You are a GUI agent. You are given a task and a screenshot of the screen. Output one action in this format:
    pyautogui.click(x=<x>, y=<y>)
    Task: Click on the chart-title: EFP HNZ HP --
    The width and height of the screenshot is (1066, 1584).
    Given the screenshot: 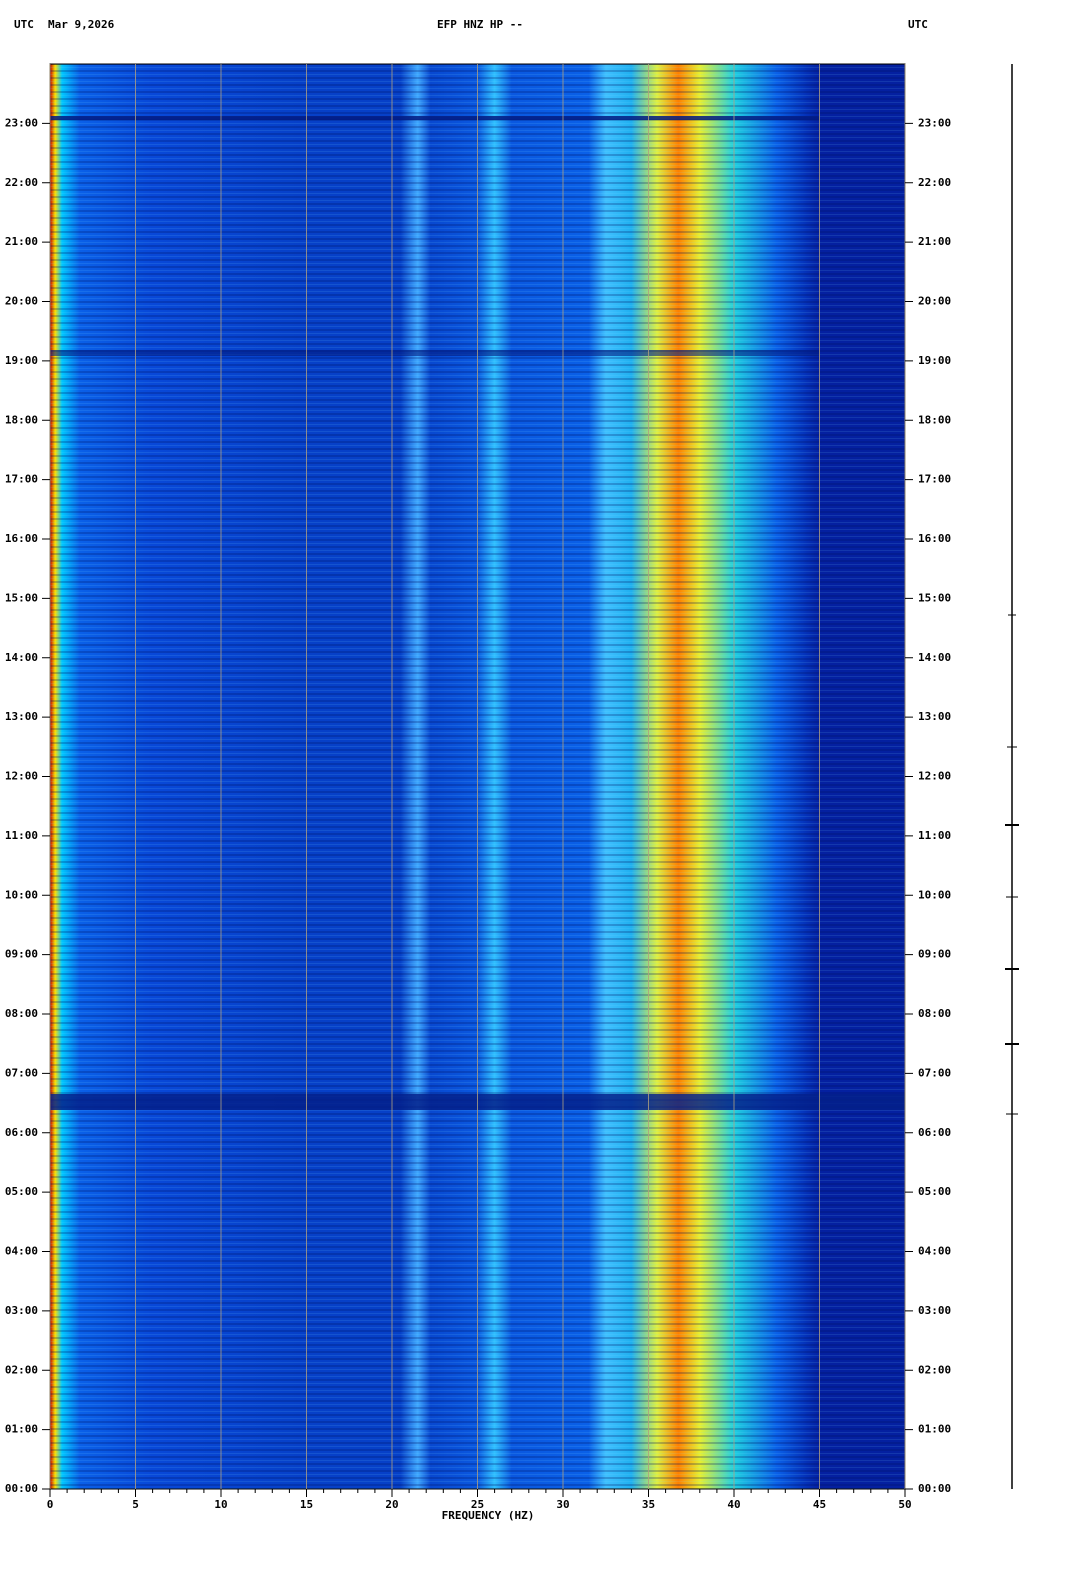 What is the action you would take?
    pyautogui.click(x=480, y=24)
    